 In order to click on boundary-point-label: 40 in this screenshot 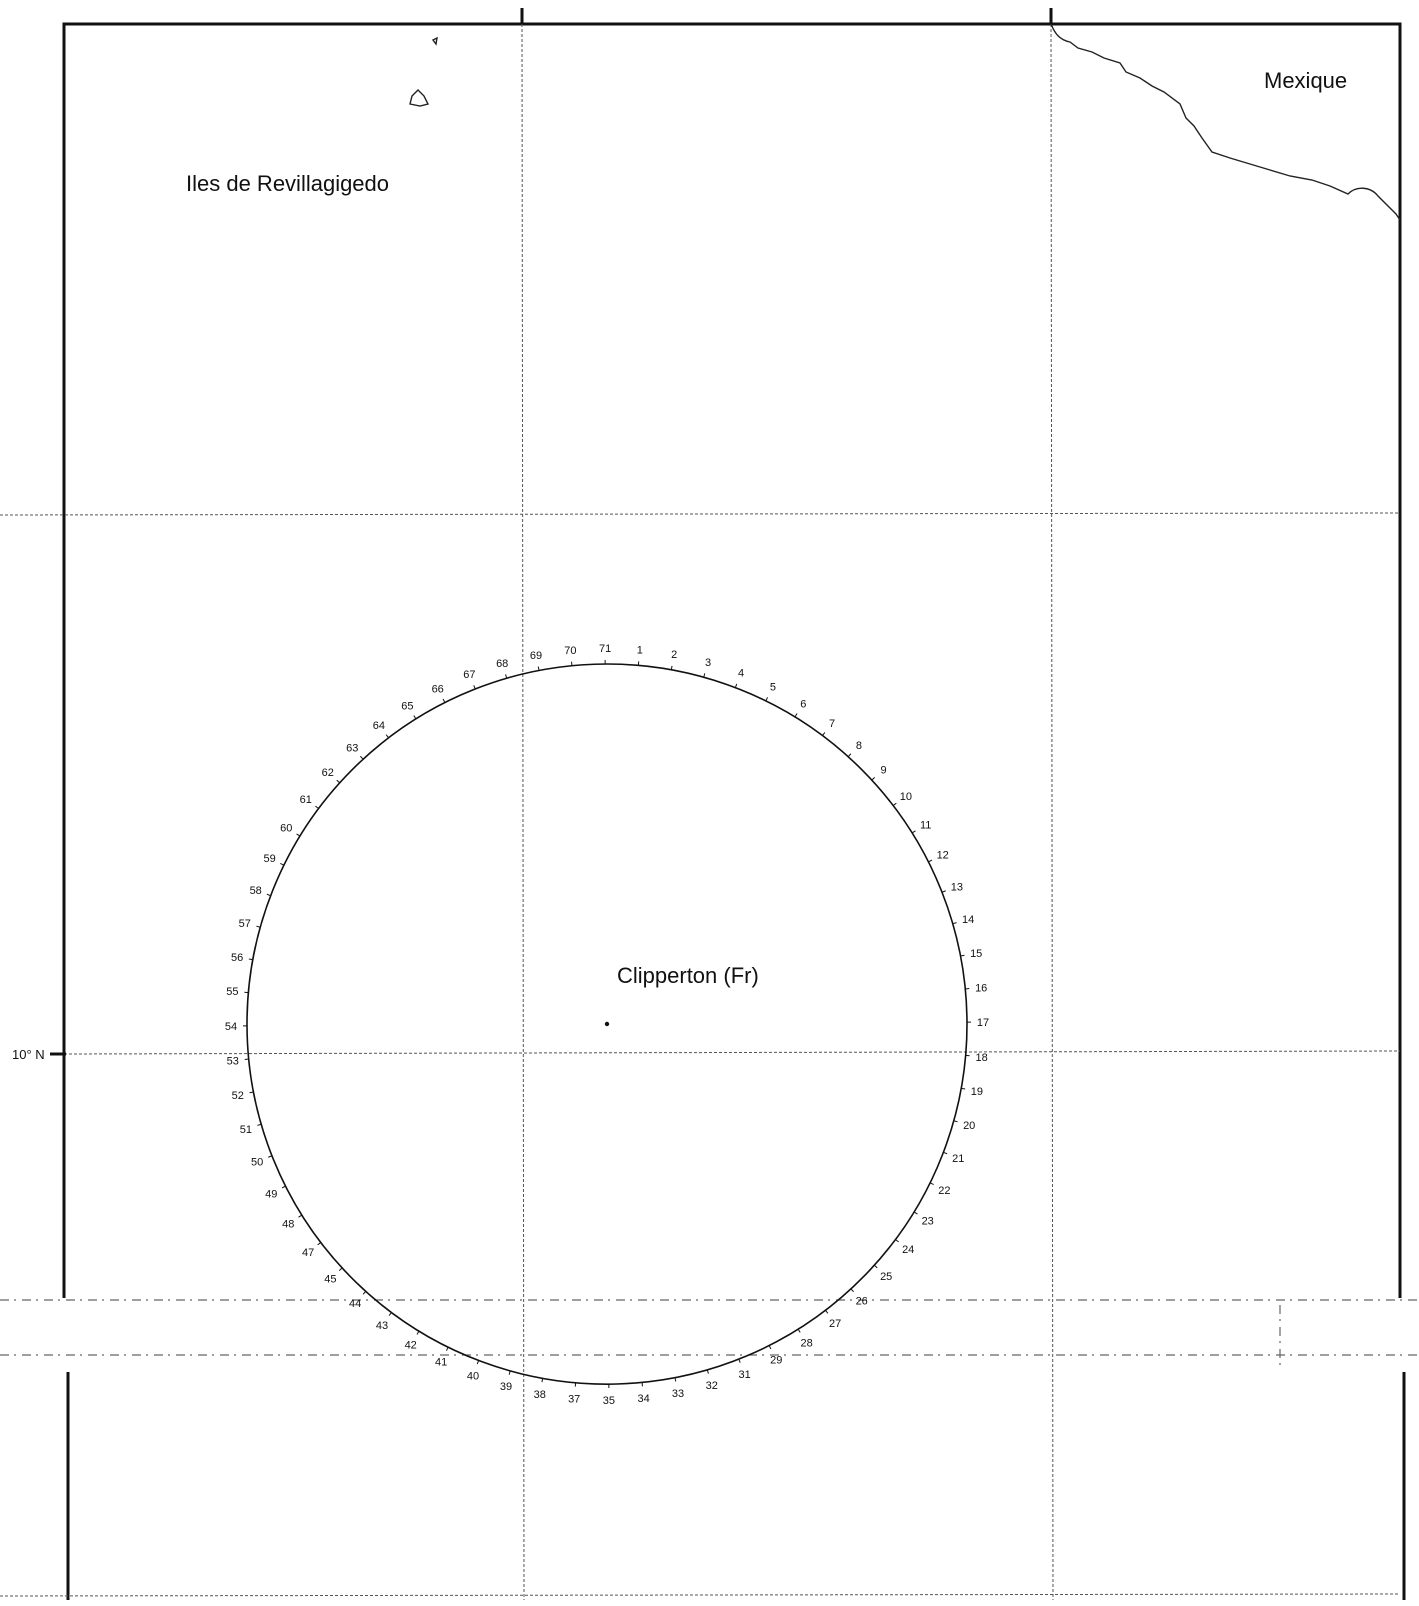, I will do `click(473, 1376)`.